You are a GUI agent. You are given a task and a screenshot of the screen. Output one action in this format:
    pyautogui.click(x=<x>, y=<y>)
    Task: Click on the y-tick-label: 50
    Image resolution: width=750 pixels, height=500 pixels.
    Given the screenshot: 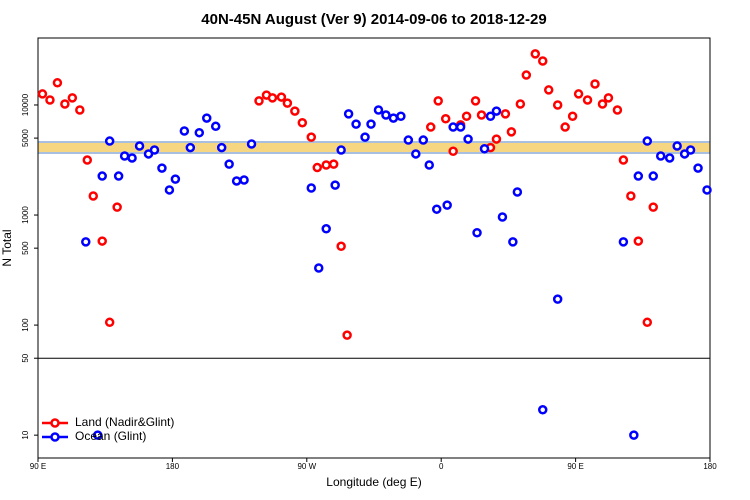 What is the action you would take?
    pyautogui.click(x=25, y=357)
    